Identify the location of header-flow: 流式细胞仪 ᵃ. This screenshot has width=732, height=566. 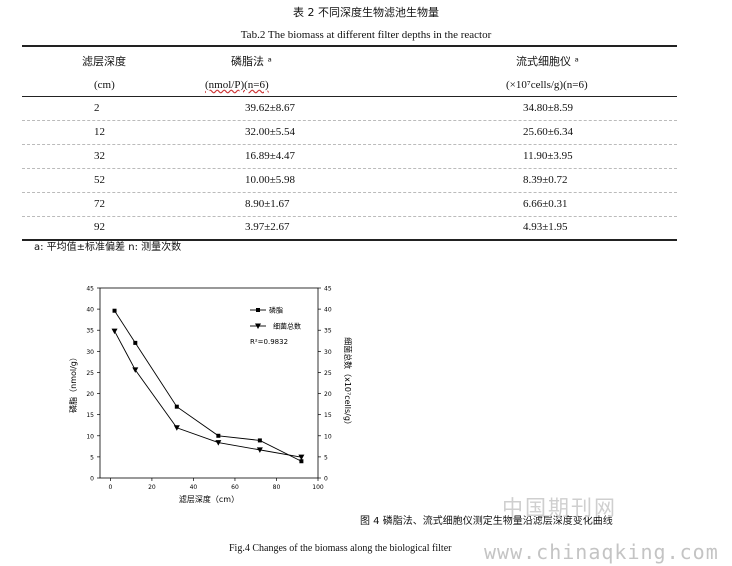
(547, 61).